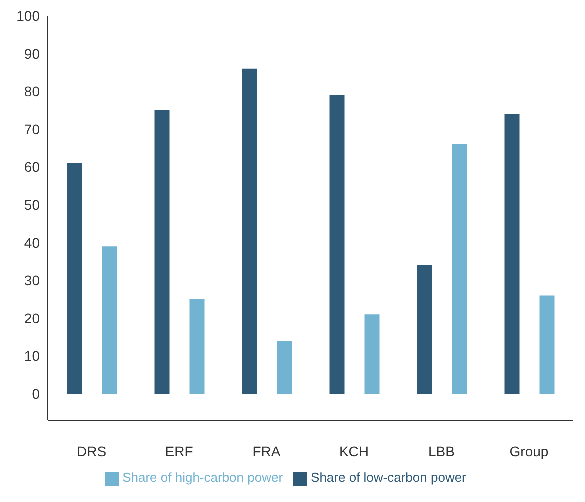 This screenshot has height=502, width=585. What do you see at coordinates (32, 54) in the screenshot?
I see `y-tick-label: 90` at bounding box center [32, 54].